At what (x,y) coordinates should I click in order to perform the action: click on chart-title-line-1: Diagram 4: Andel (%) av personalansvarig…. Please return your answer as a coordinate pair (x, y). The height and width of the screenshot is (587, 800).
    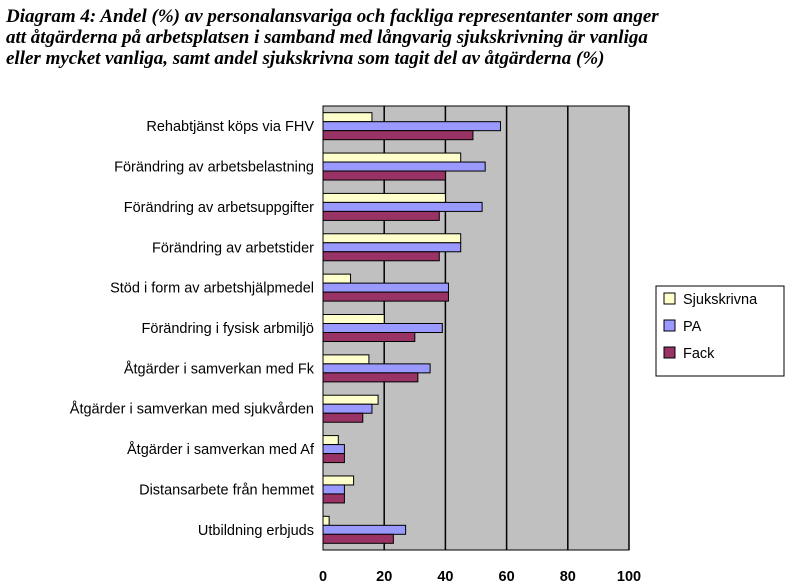
    Looking at the image, I should click on (332, 16).